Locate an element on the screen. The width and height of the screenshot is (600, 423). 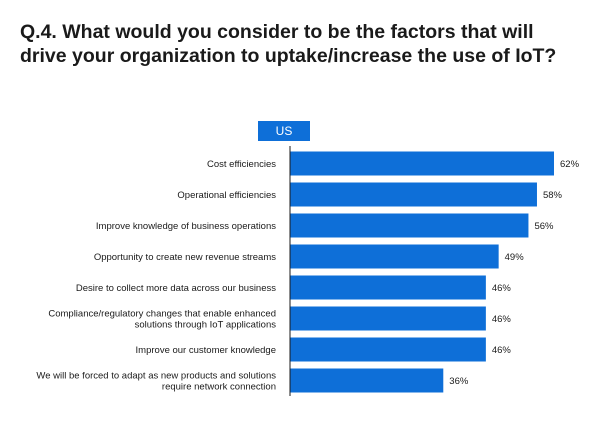
category-label-7-line-1: require network connection is located at coordinates (219, 387).